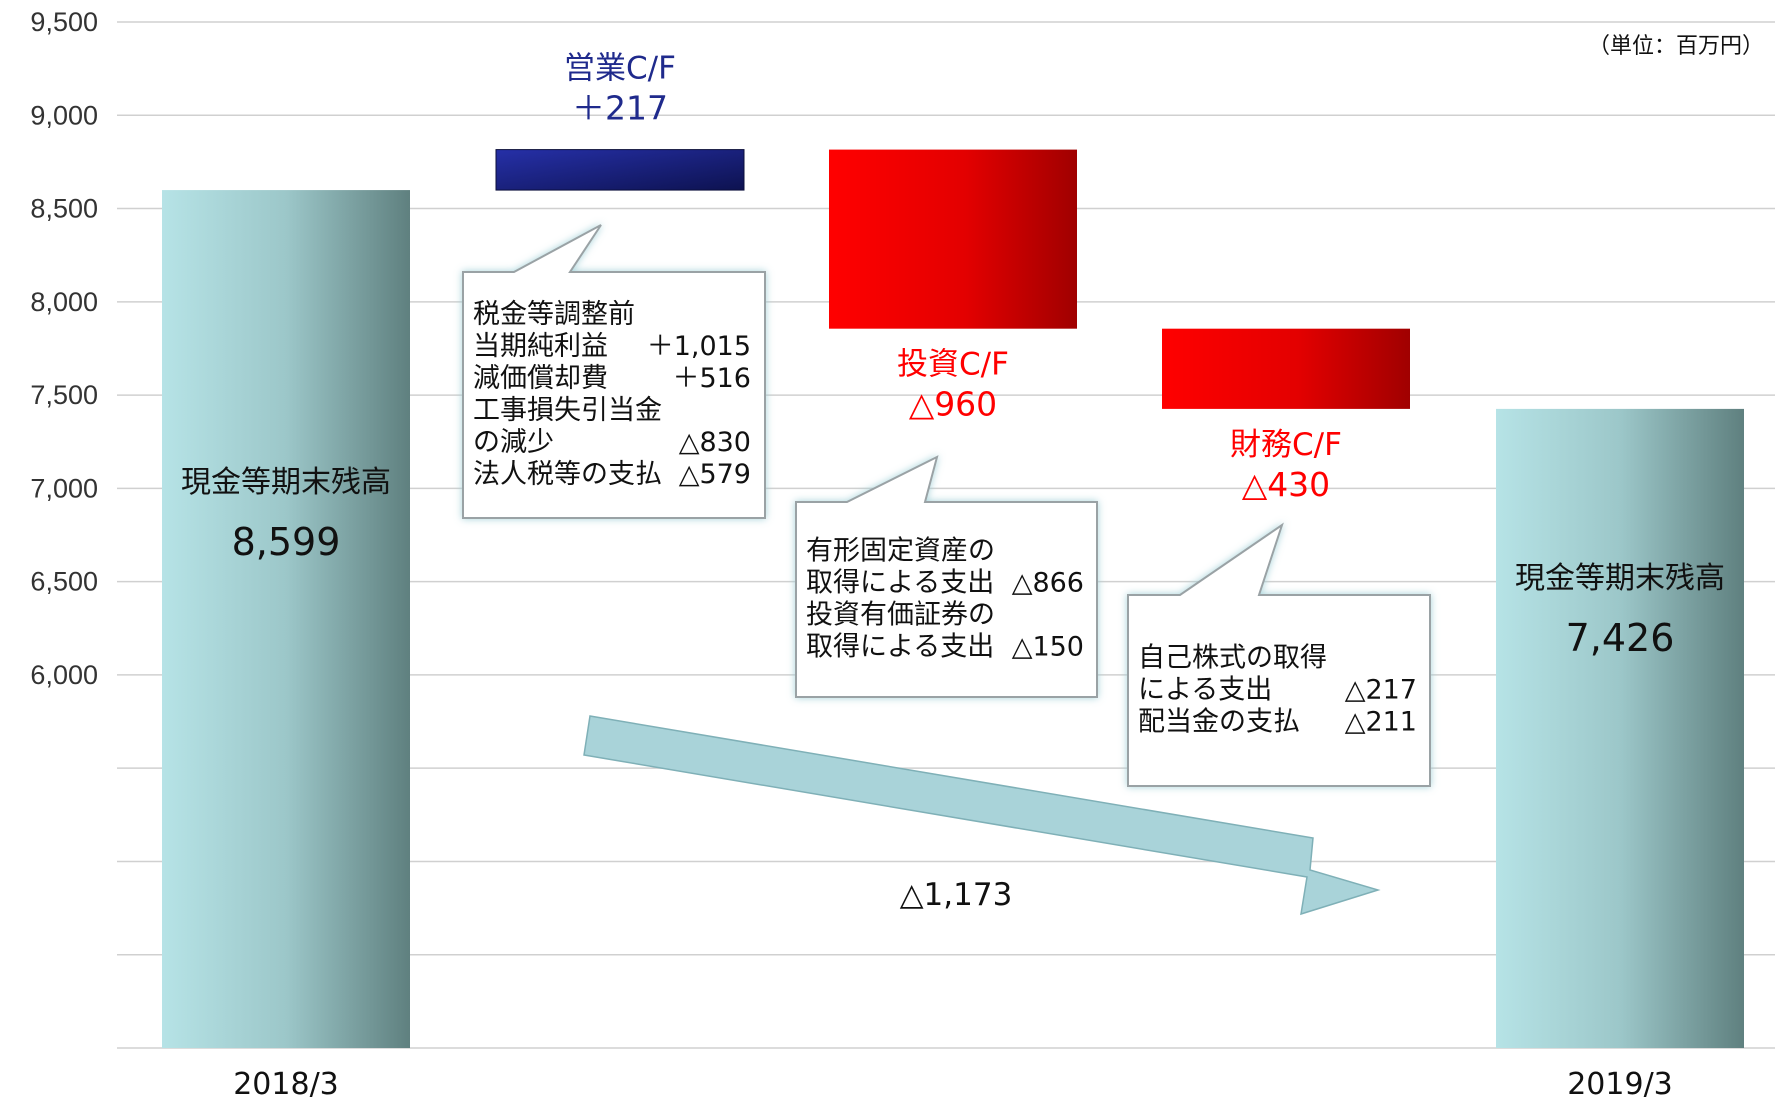  What do you see at coordinates (1381, 722) in the screenshot?
I see `callout-item-value: △211` at bounding box center [1381, 722].